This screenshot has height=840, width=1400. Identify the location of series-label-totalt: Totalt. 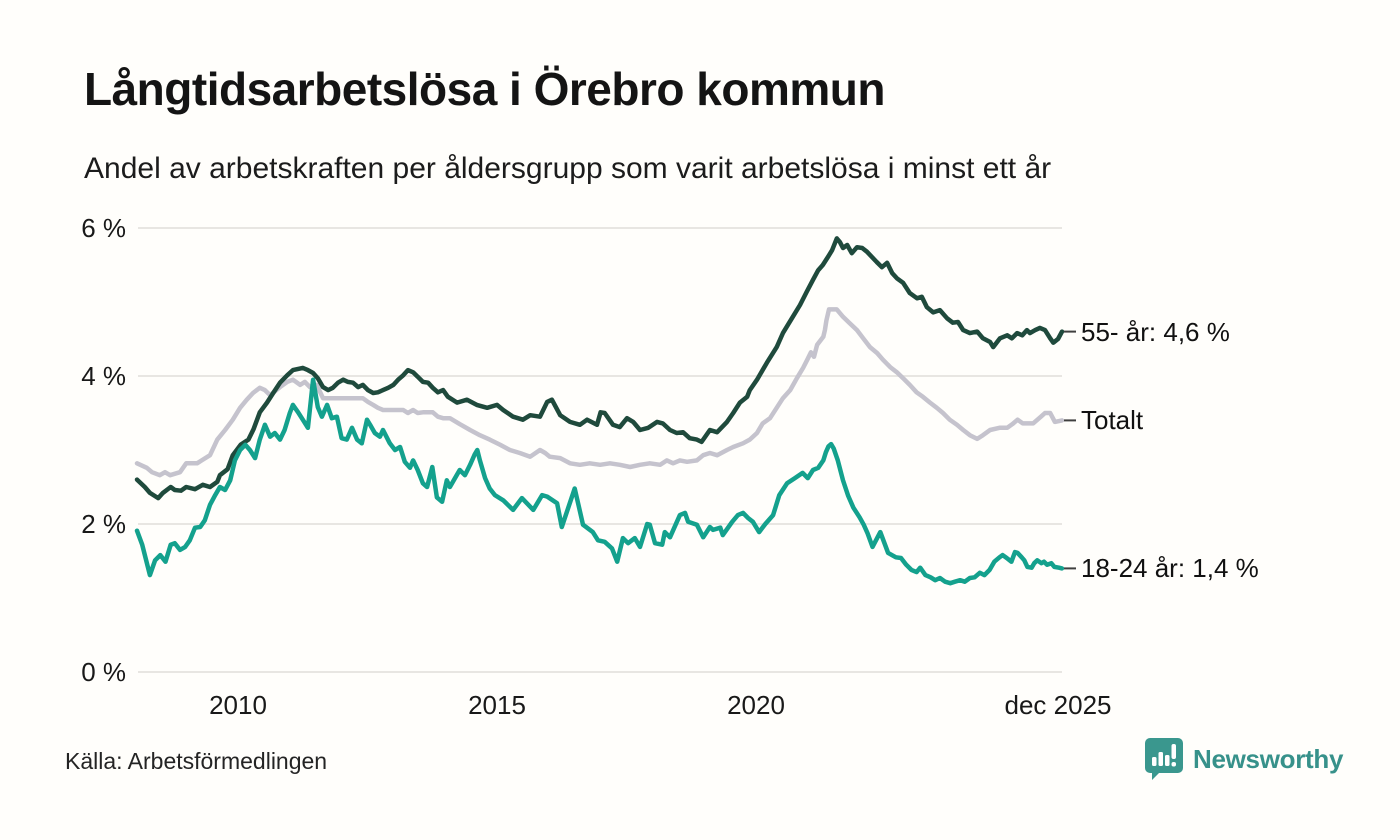
(1112, 420).